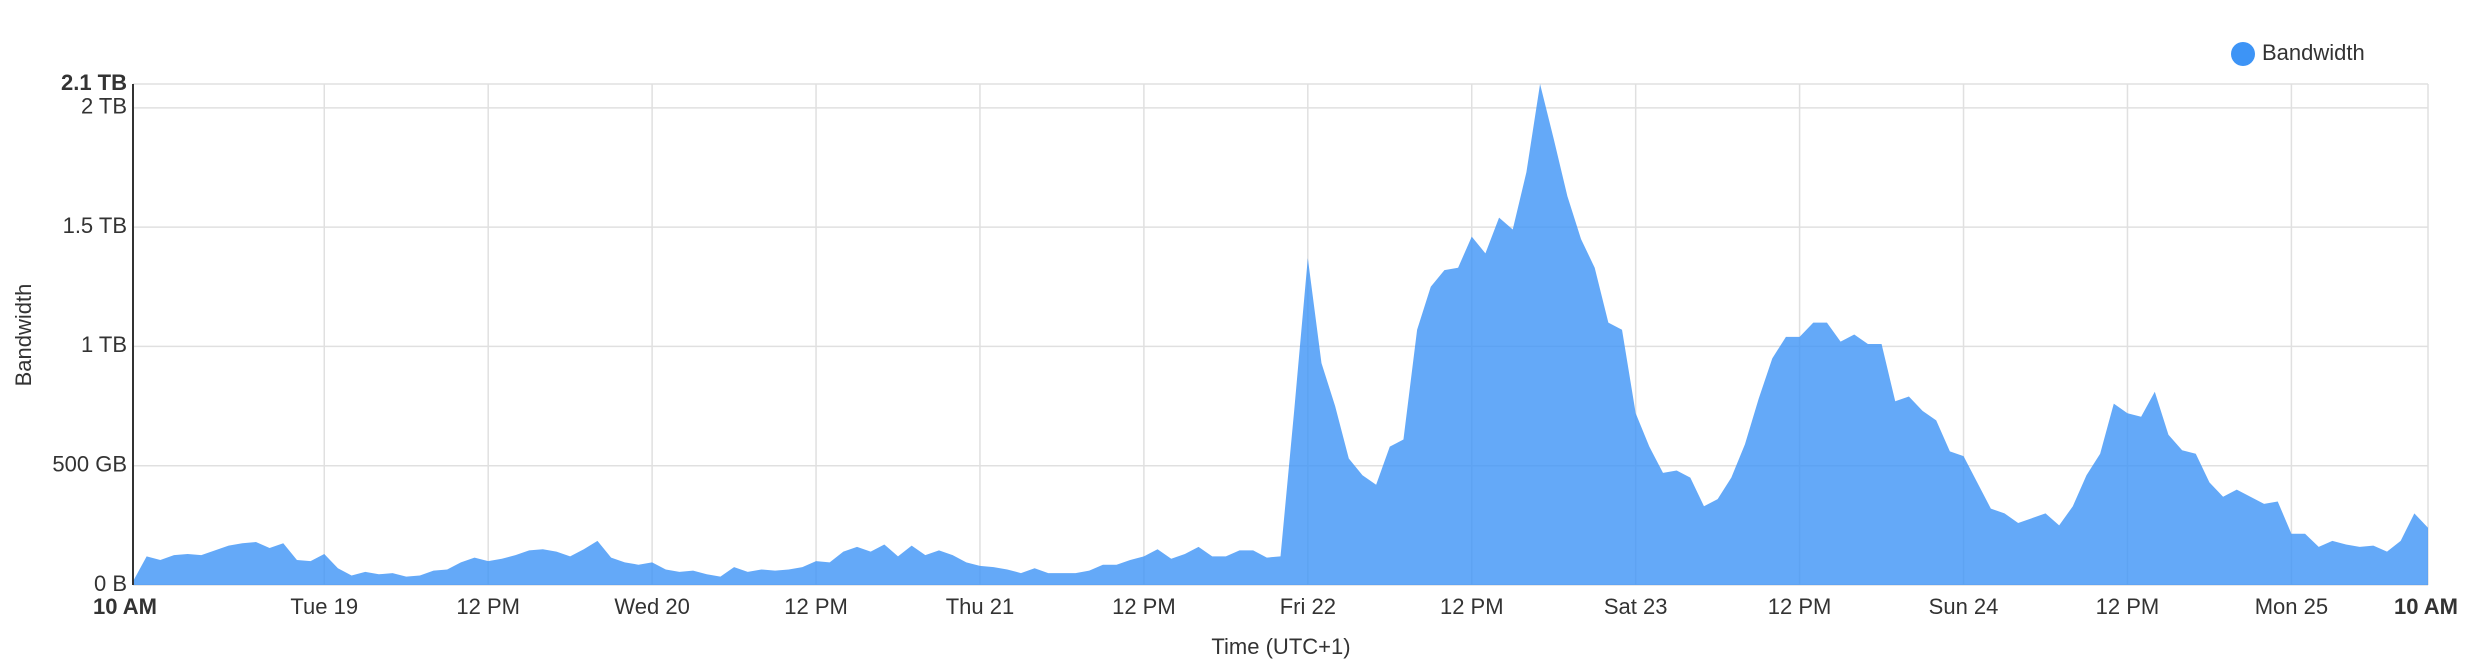 This screenshot has width=2480, height=662. What do you see at coordinates (1308, 606) in the screenshot?
I see `x-tick-label: Fri 22` at bounding box center [1308, 606].